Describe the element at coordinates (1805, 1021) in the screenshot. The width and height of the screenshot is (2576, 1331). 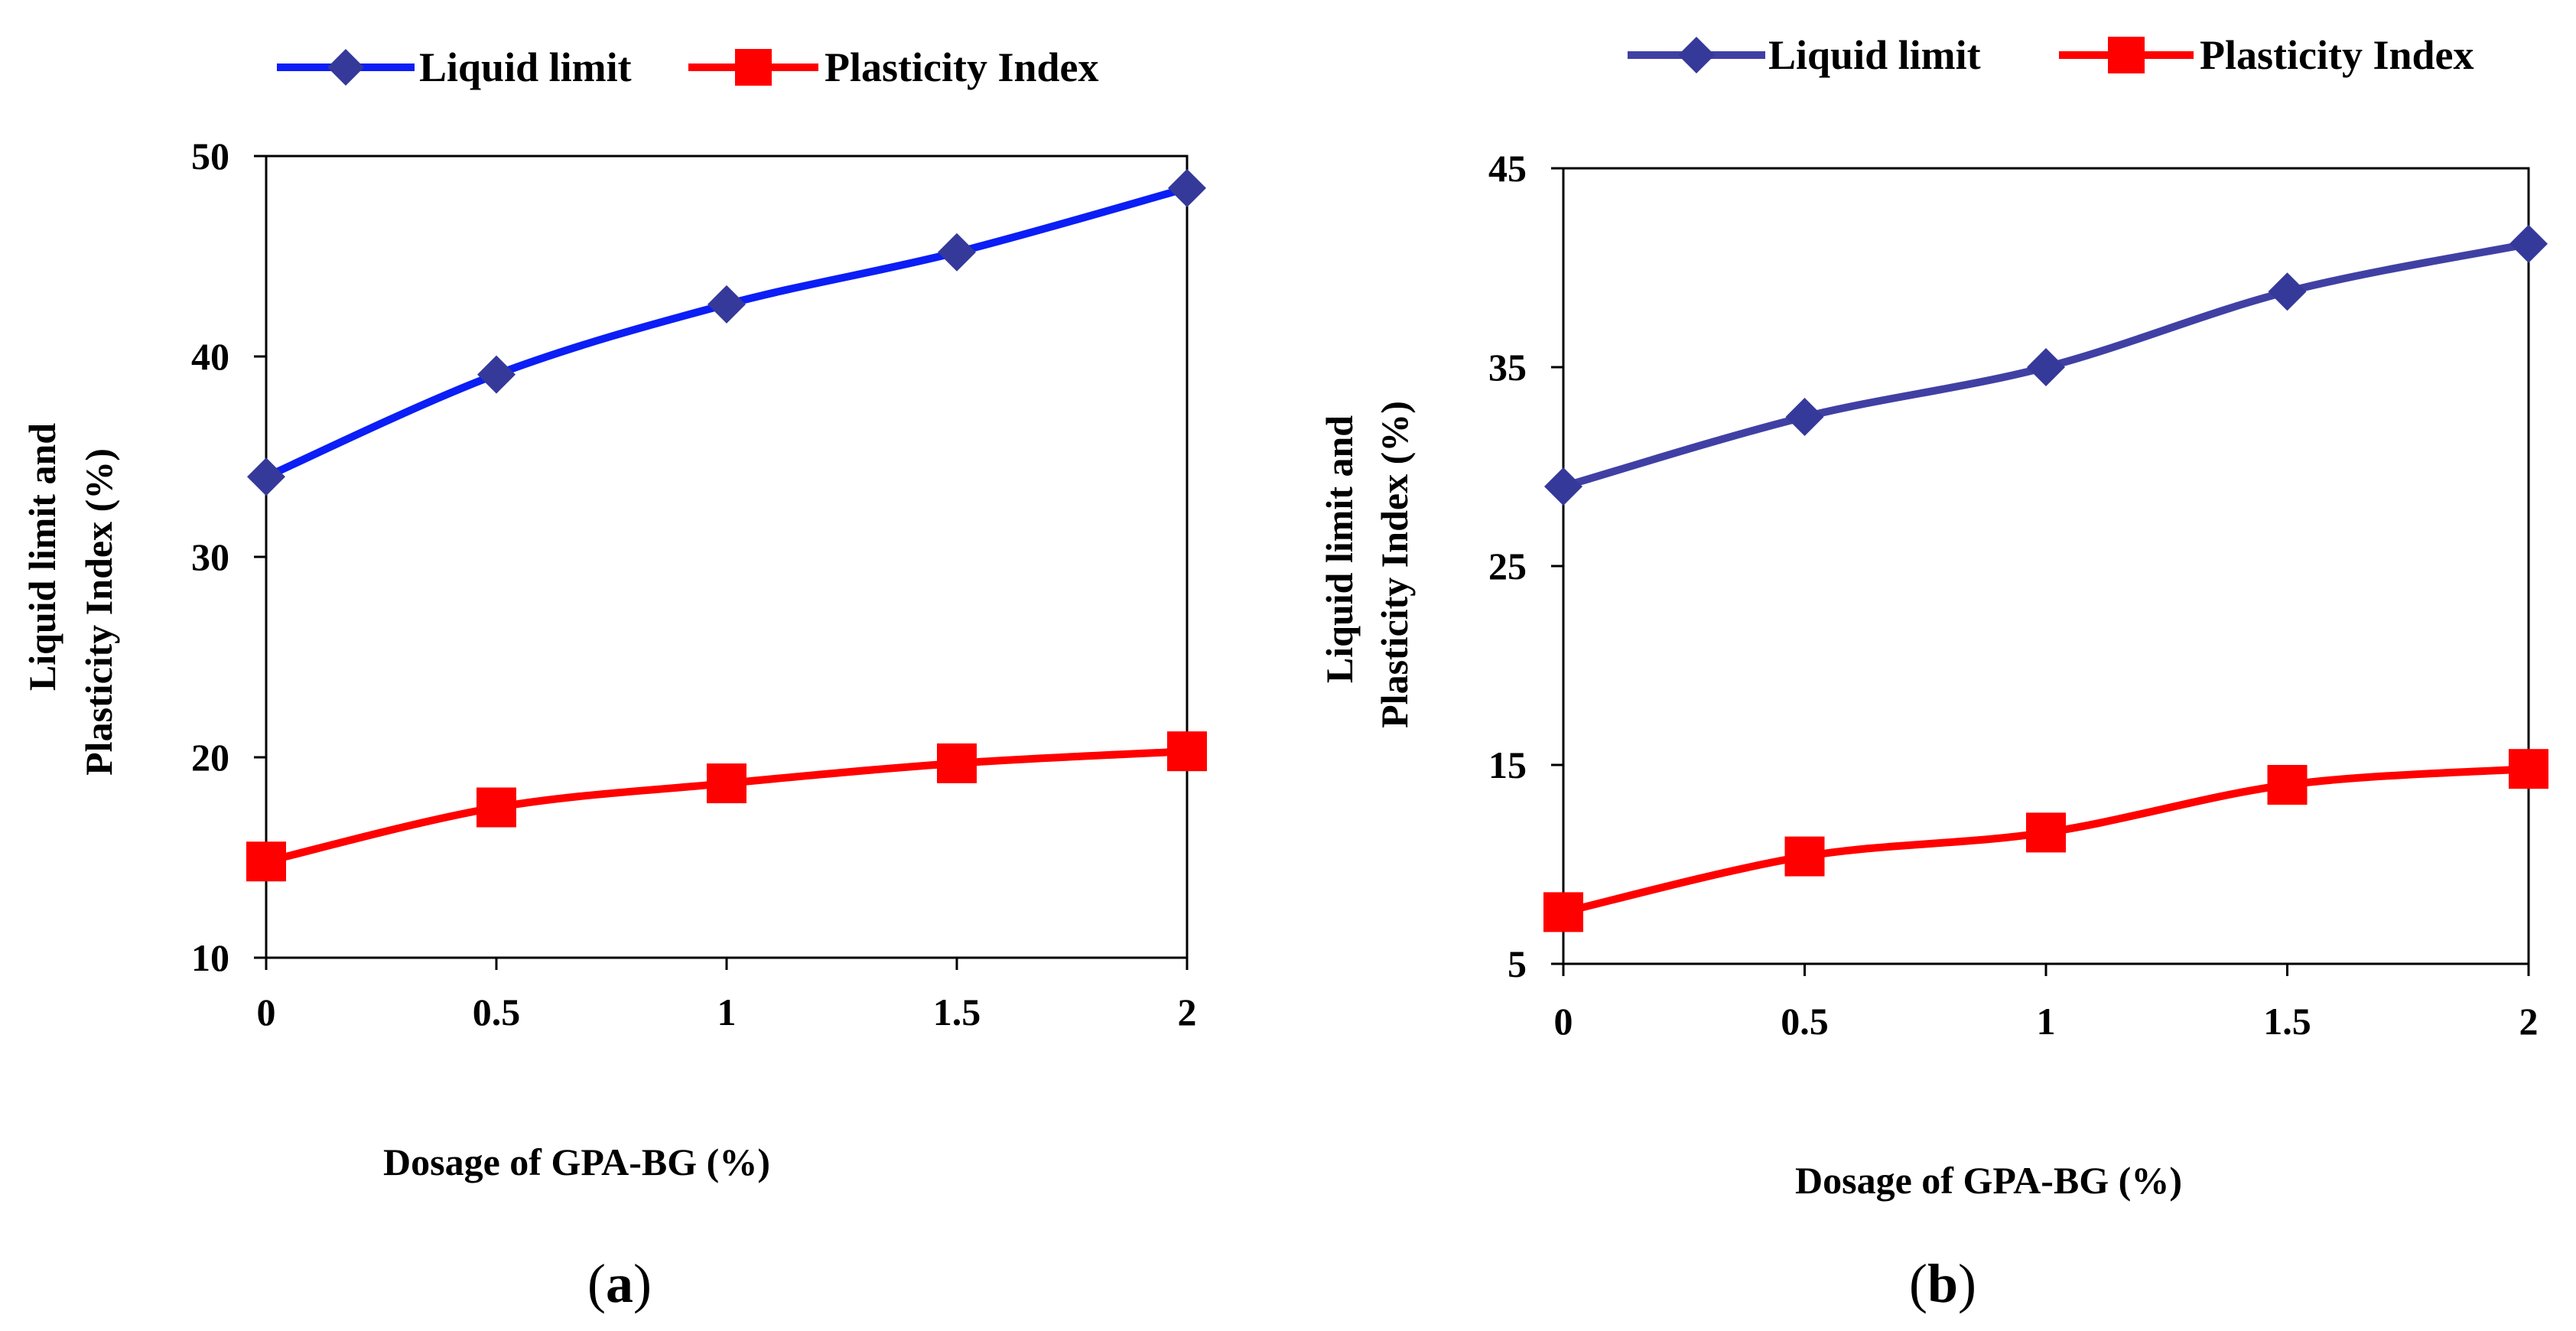
I see `chart-b-x-tick-label: 0.5` at that location.